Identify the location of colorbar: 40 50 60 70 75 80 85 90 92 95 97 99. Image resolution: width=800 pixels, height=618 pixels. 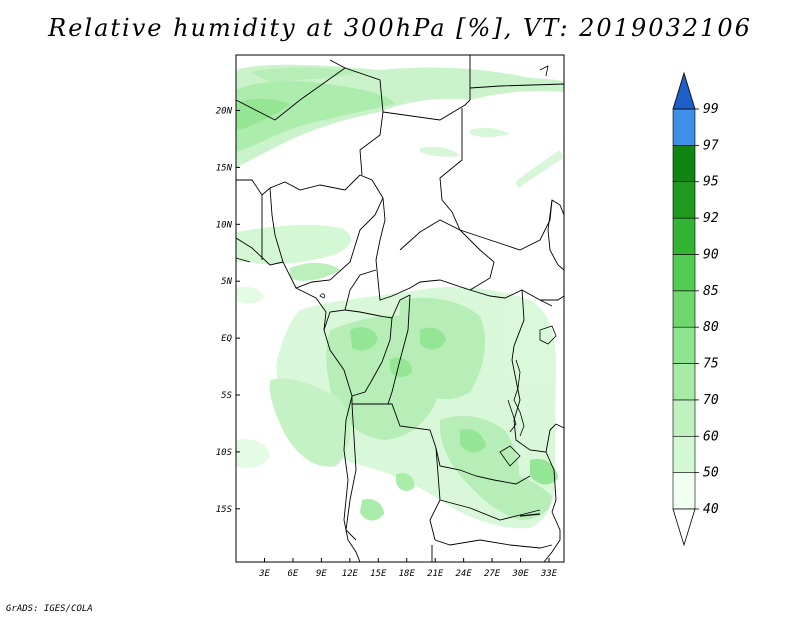
(695, 309).